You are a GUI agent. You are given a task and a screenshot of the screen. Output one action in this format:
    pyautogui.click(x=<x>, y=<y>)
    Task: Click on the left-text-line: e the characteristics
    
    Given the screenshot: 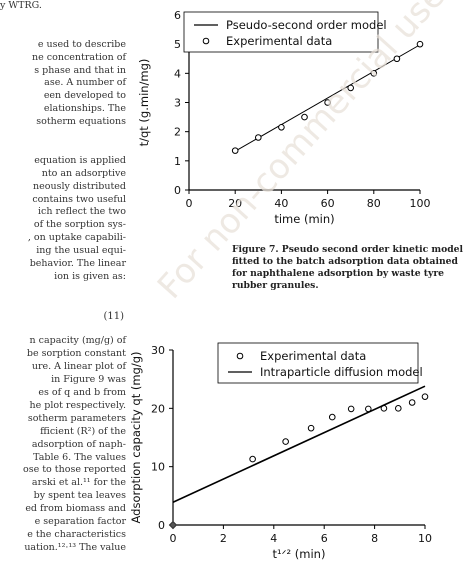 What is the action you would take?
    pyautogui.click(x=76, y=534)
    